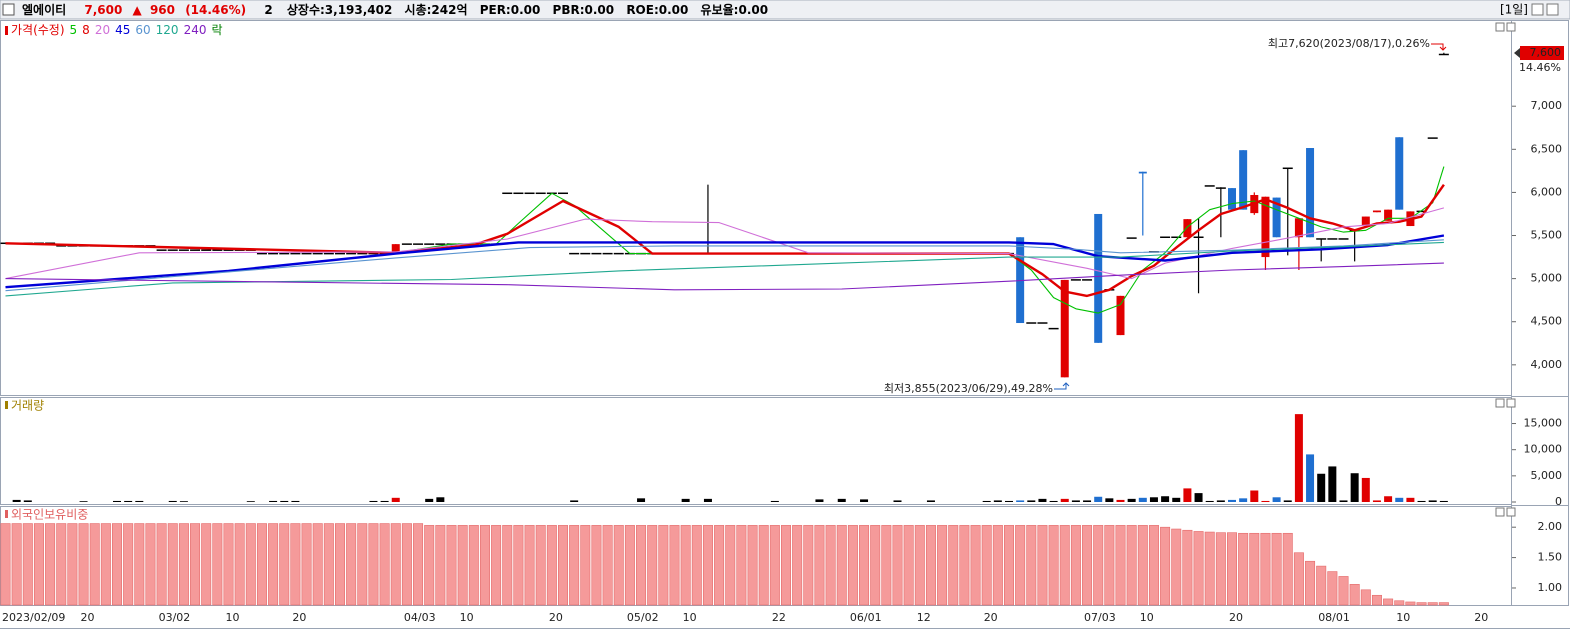 The image size is (1570, 629). Describe the element at coordinates (1543, 423) in the screenshot. I see `y-tick-label: 15,000` at that location.